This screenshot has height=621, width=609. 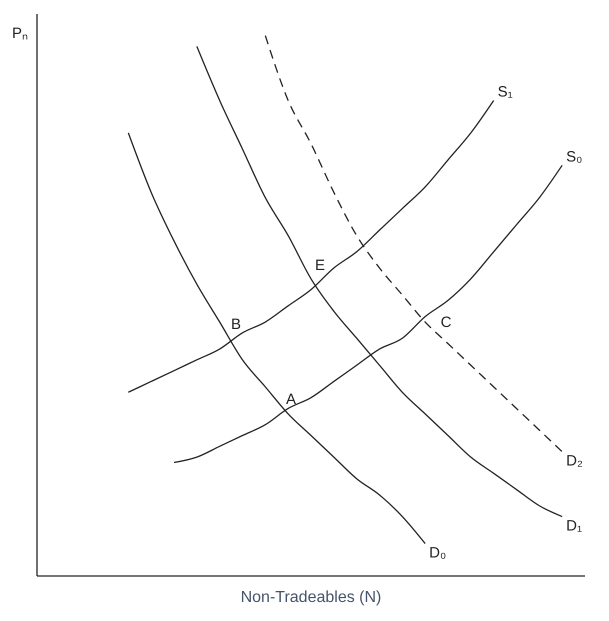 I want to click on annotation: C, so click(x=446, y=322).